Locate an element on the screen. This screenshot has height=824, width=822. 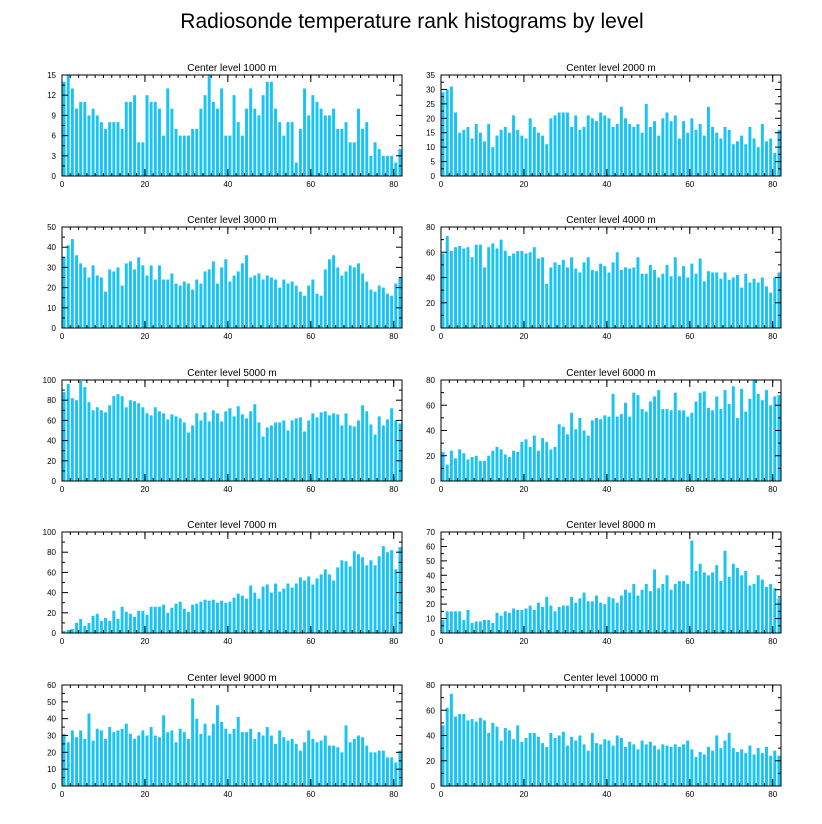
y-tick-label: 20 is located at coordinates (51, 461).